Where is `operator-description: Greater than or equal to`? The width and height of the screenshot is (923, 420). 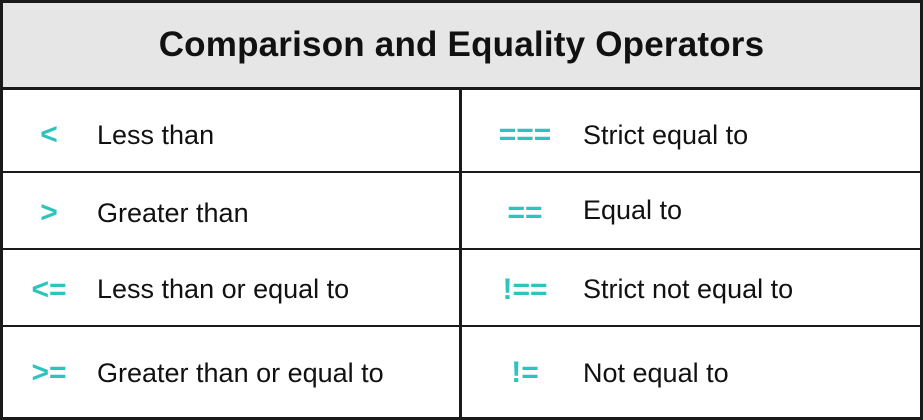 operator-description: Greater than or equal to is located at coordinates (240, 373).